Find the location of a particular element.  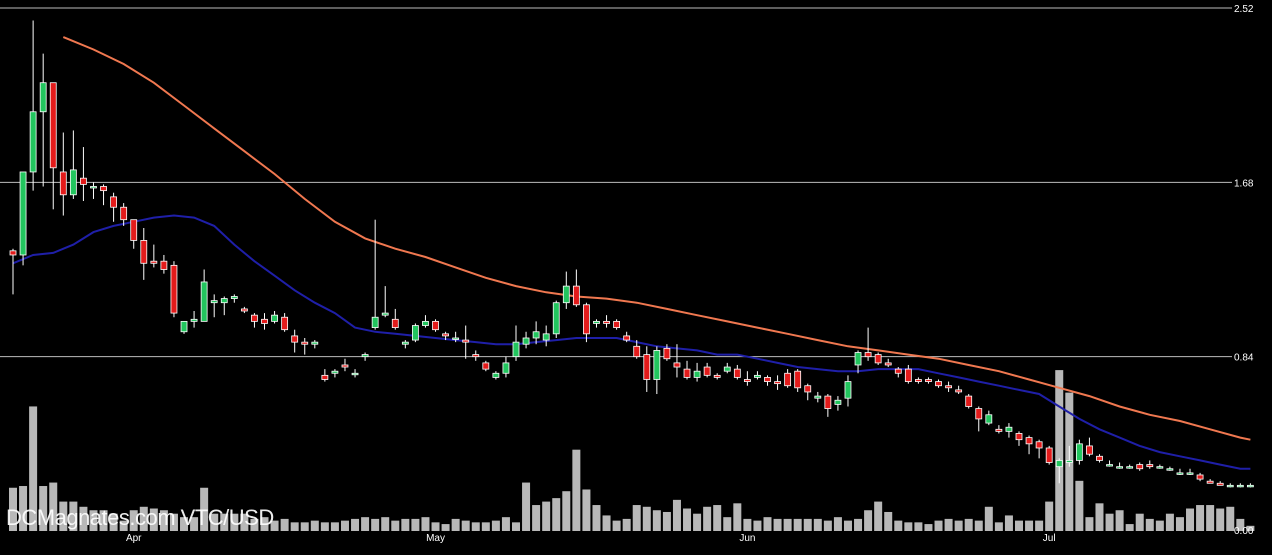

x-axis-labels: Apr May Jun Jul is located at coordinates (591, 538).